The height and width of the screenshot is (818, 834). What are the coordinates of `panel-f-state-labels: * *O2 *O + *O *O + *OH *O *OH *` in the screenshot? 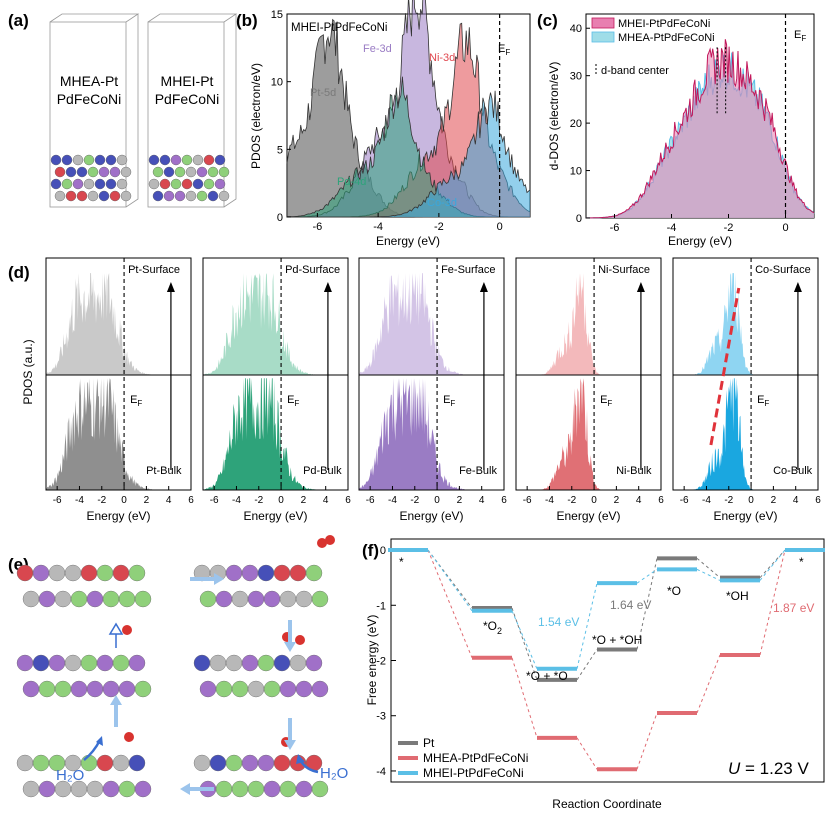 It's located at (601, 619).